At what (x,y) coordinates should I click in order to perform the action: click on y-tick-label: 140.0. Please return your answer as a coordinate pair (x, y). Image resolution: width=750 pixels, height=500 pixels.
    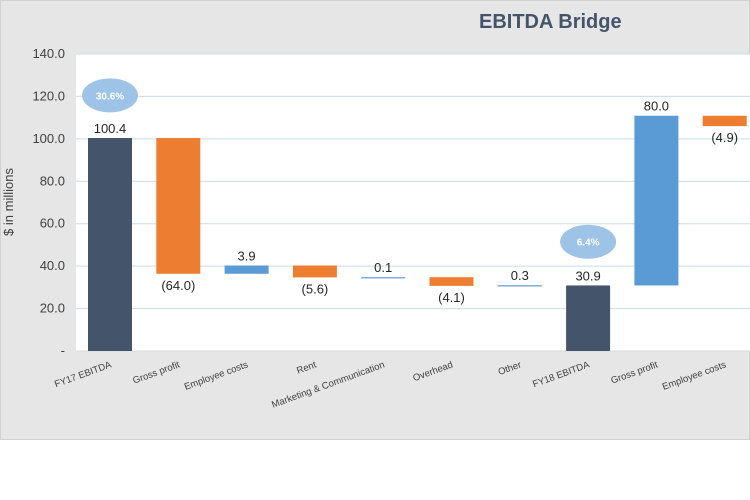
    Looking at the image, I should click on (48, 53).